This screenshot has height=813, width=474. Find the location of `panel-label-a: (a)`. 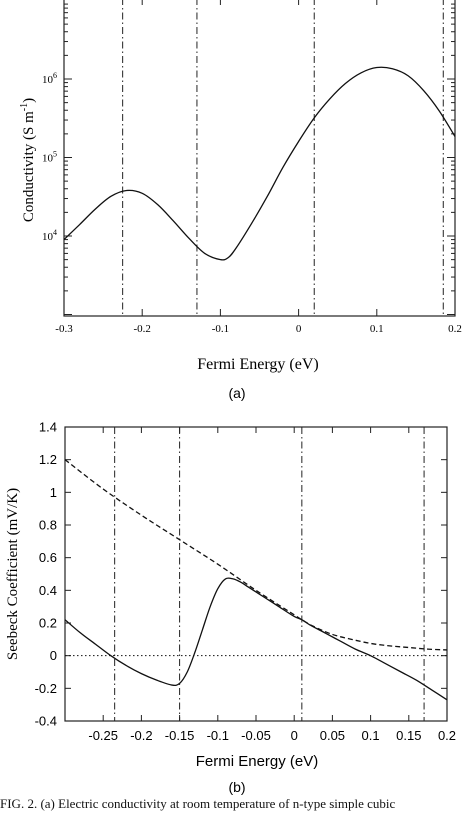

panel-label-a: (a) is located at coordinates (236, 393).